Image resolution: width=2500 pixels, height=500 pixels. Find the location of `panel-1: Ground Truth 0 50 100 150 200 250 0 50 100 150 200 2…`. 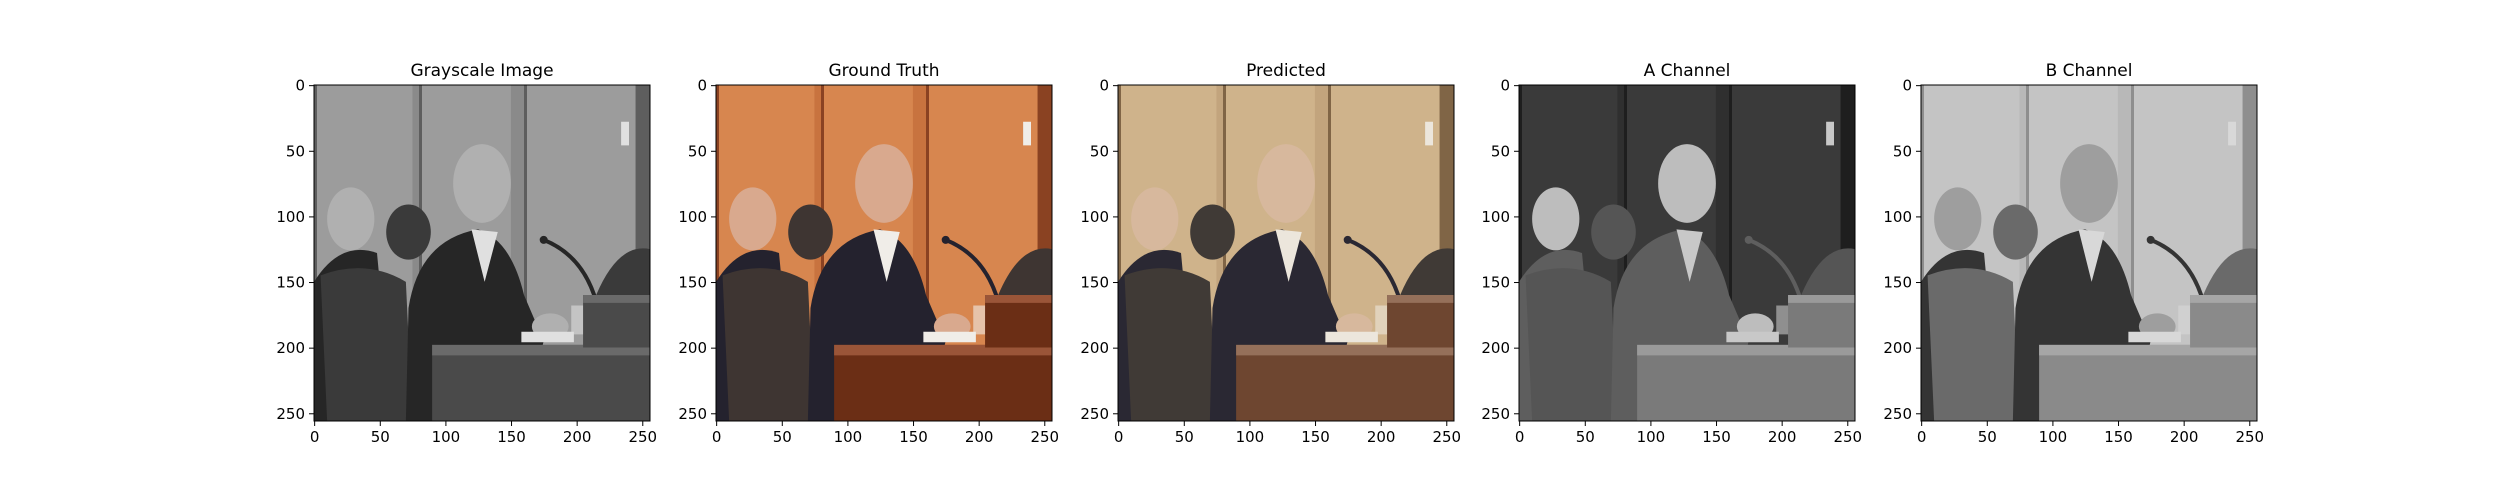

panel-1: Ground Truth 0 50 100 150 200 250 0 50 100 150 200 2… is located at coordinates (868, 253).